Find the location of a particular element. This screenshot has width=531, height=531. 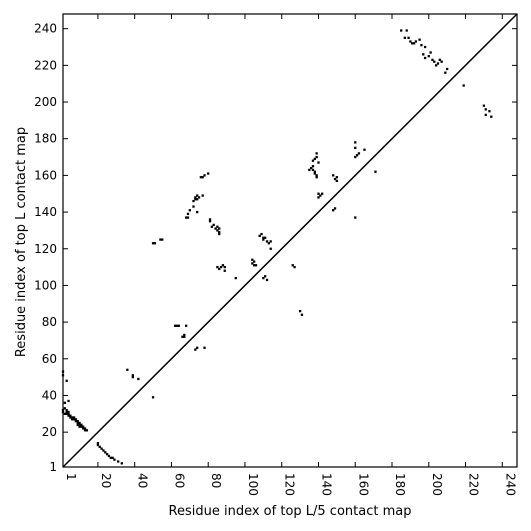

y-tick-label: 20 is located at coordinates (49, 432).